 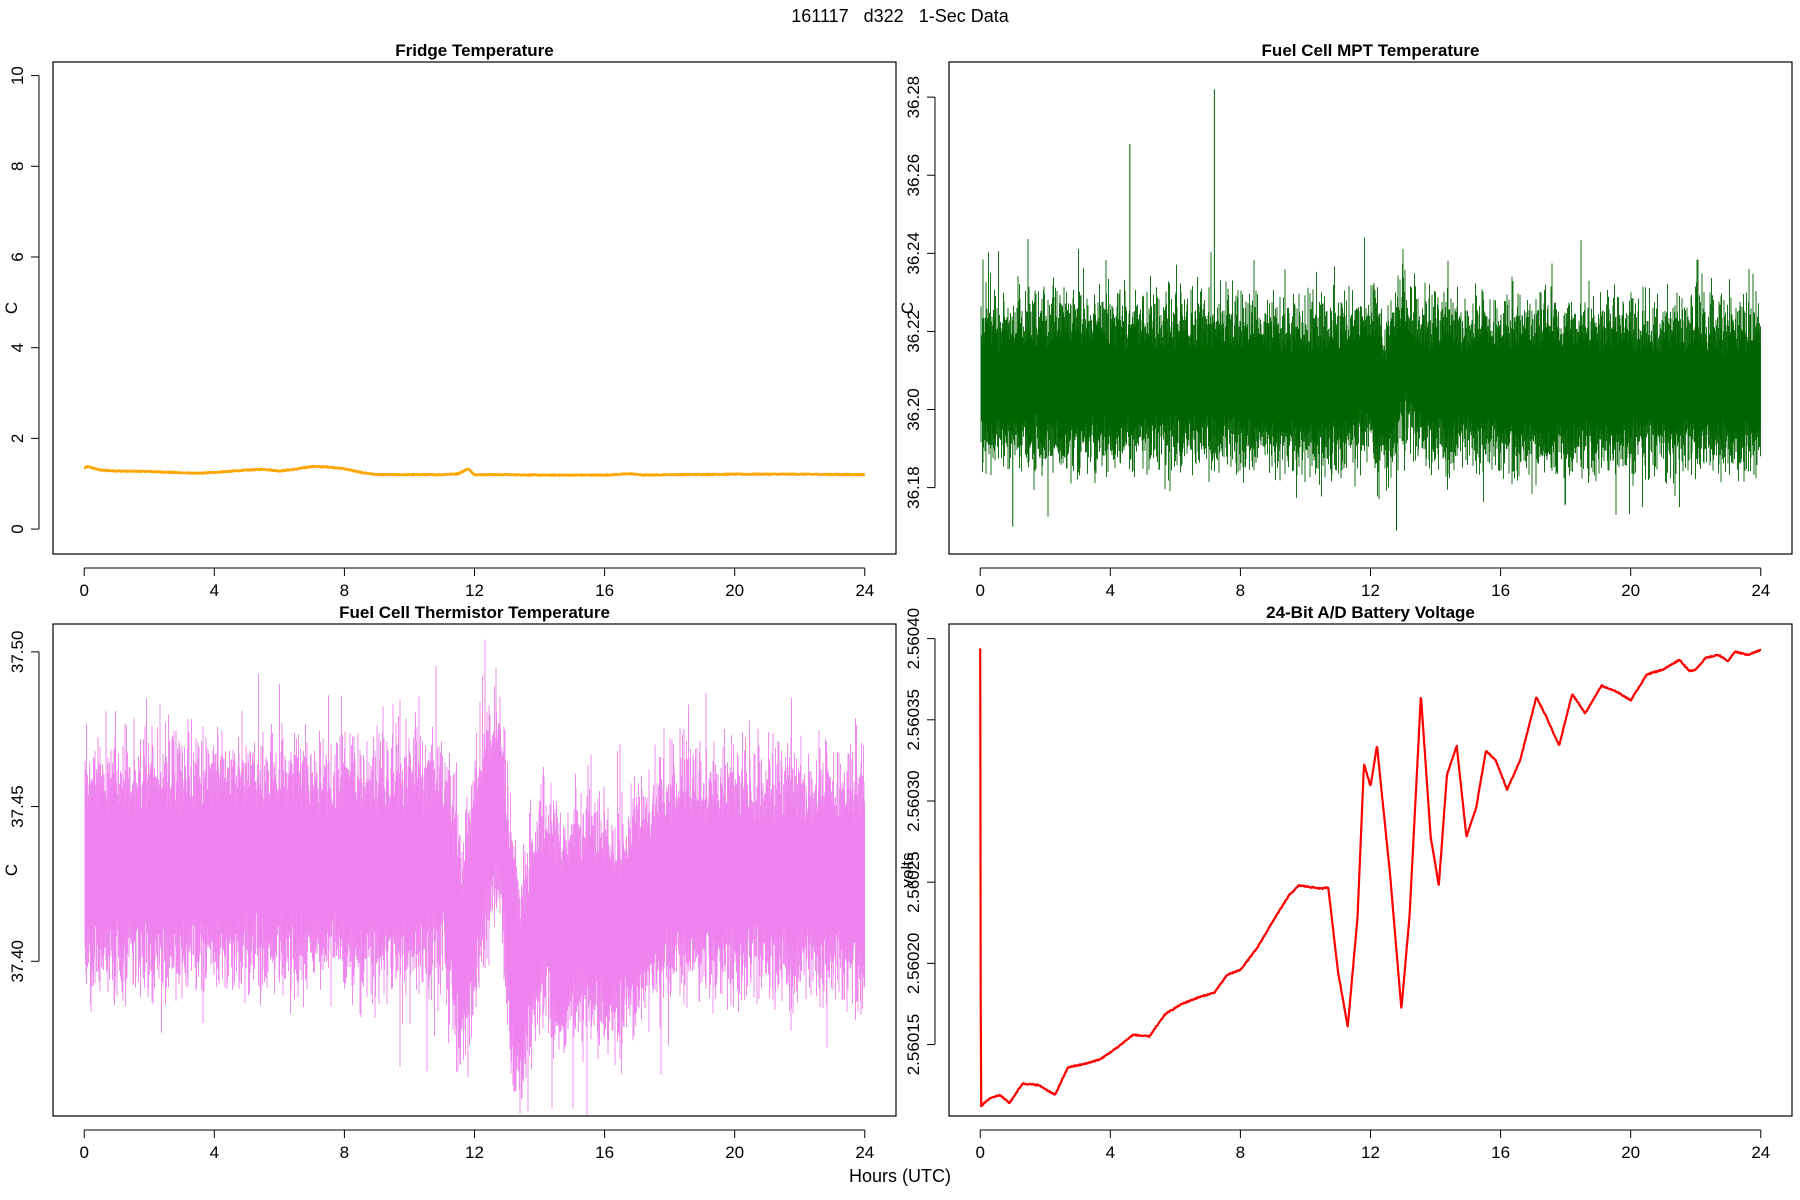 I want to click on mpt-y-tick-label: 36.24, so click(x=913, y=253).